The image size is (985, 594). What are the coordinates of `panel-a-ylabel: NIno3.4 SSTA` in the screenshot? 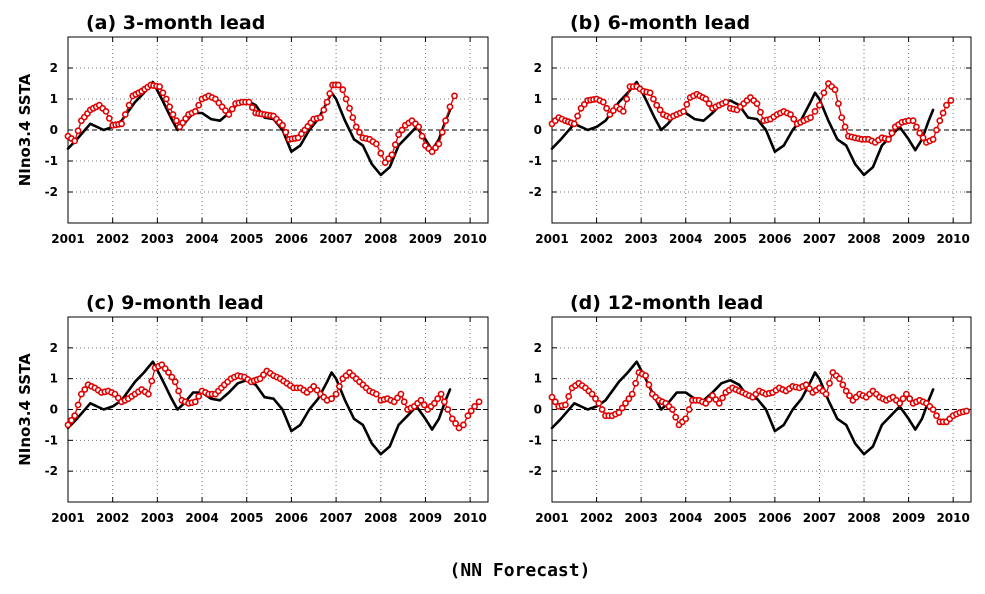 It's located at (25, 129).